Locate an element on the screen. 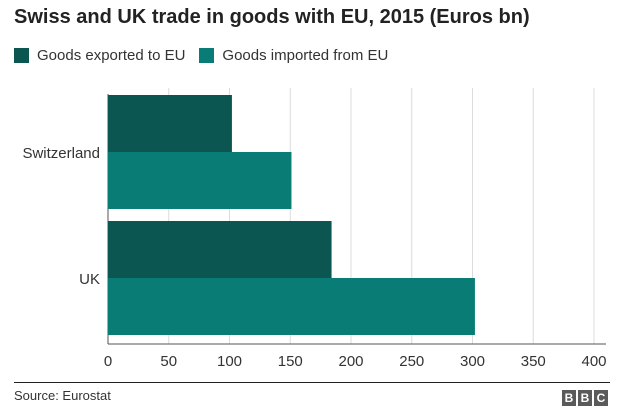  bar-uk-imports is located at coordinates (291, 306).